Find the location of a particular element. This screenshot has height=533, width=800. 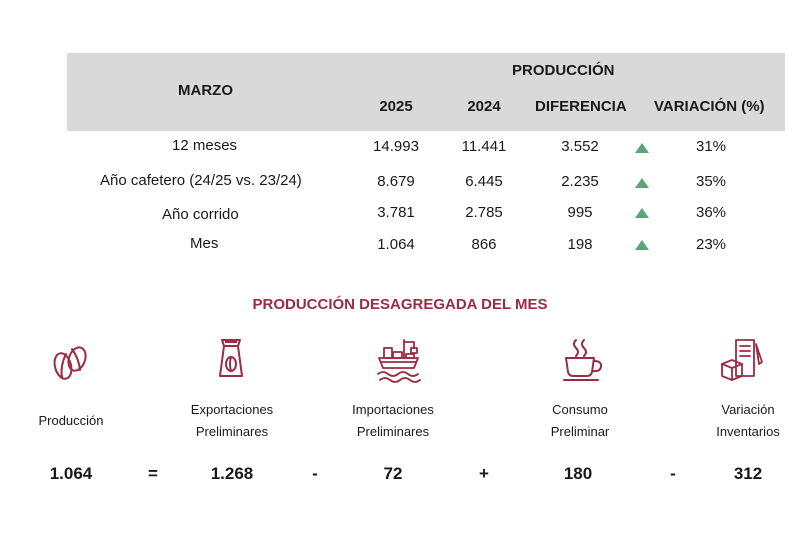

value-2025: 14.993 is located at coordinates (396, 146).